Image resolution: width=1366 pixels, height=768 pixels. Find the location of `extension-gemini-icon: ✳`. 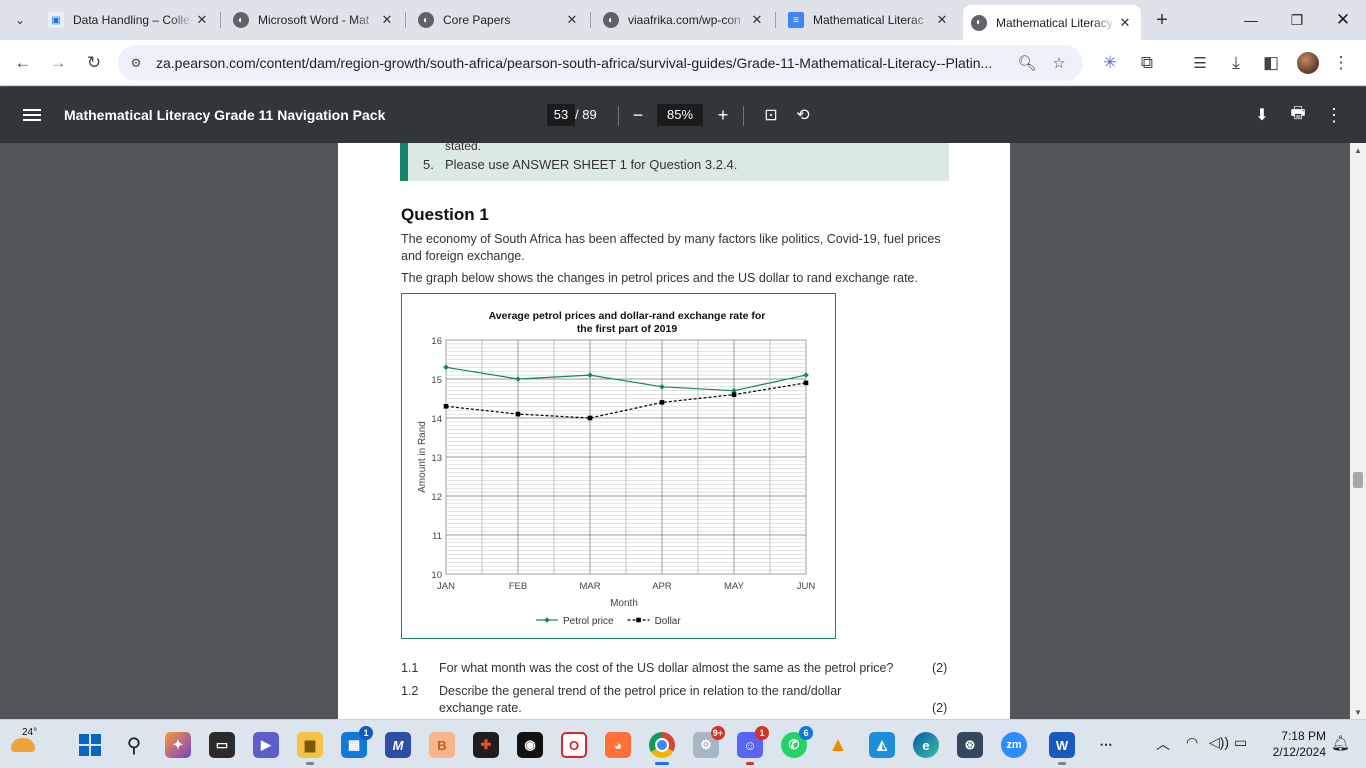

extension-gemini-icon: ✳ is located at coordinates (1110, 62).